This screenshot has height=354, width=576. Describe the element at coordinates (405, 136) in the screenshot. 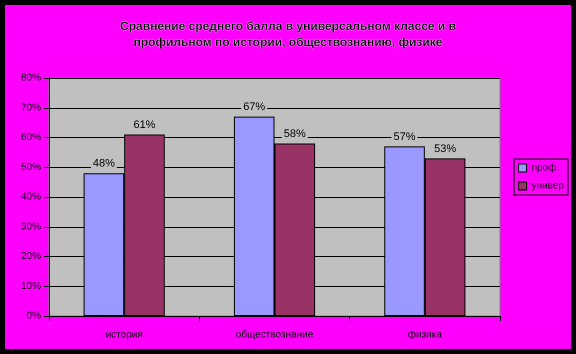

I see `data-label: 57%` at that location.